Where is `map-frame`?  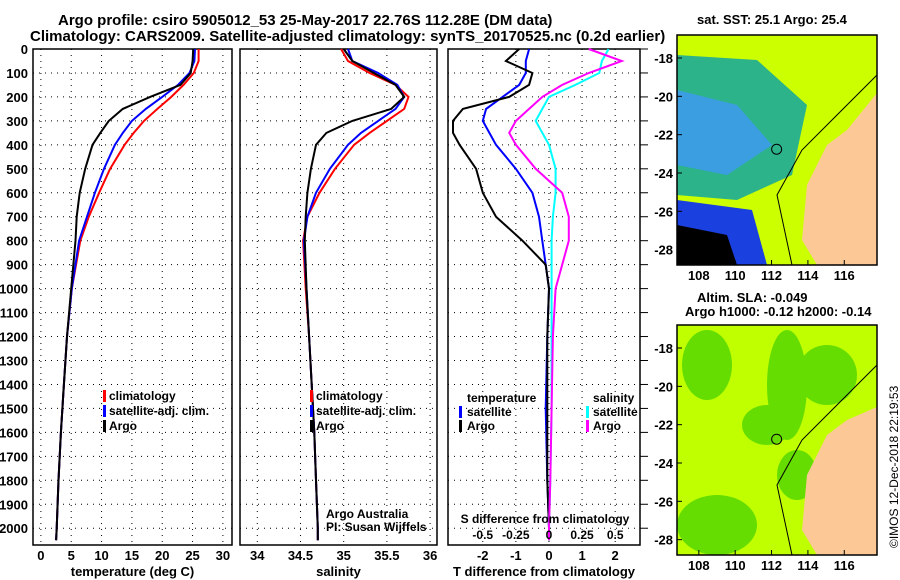
map-frame is located at coordinates (777, 440).